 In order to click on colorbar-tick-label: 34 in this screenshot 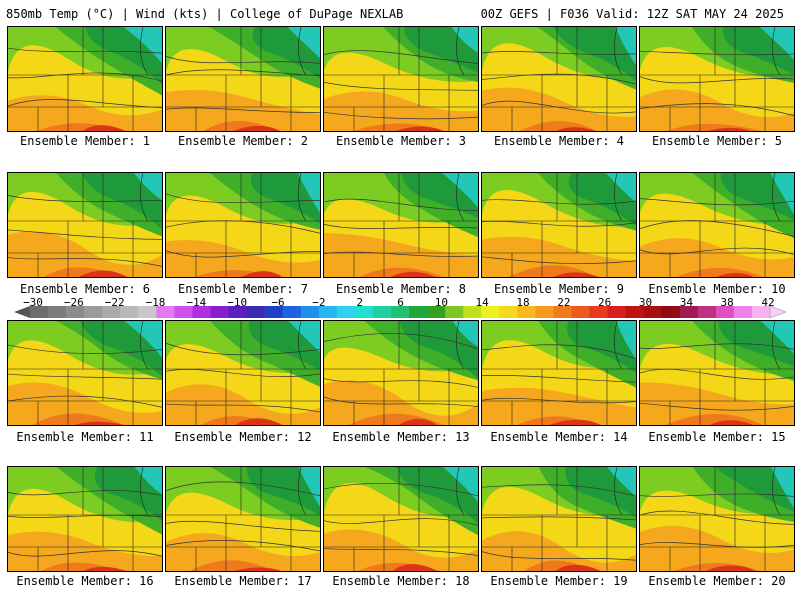, I will do `click(686, 302)`.